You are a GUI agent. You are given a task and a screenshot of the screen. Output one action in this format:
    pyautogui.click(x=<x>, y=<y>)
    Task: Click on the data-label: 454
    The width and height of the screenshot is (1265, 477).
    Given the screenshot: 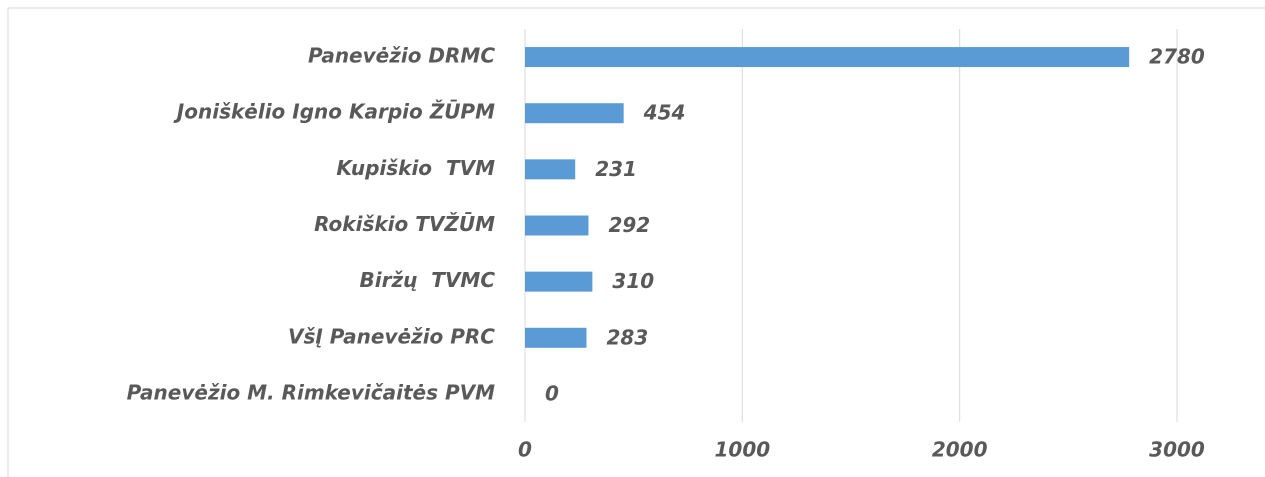 What is the action you would take?
    pyautogui.click(x=664, y=113)
    